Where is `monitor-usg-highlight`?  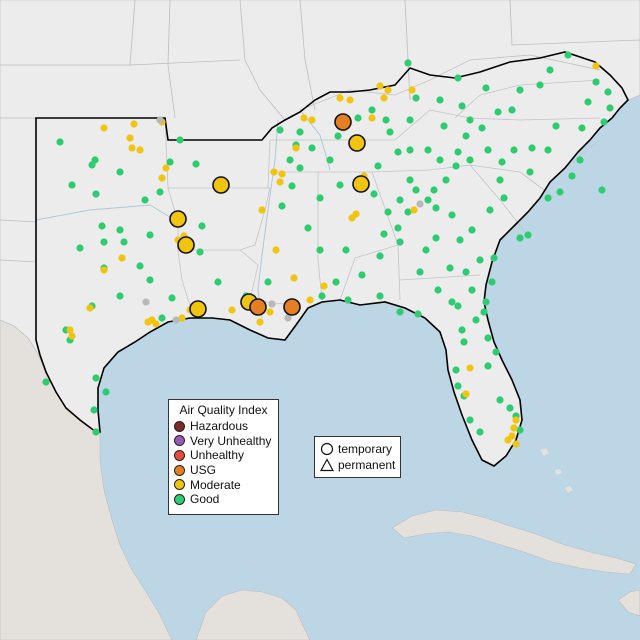 monitor-usg-highlight is located at coordinates (343, 122).